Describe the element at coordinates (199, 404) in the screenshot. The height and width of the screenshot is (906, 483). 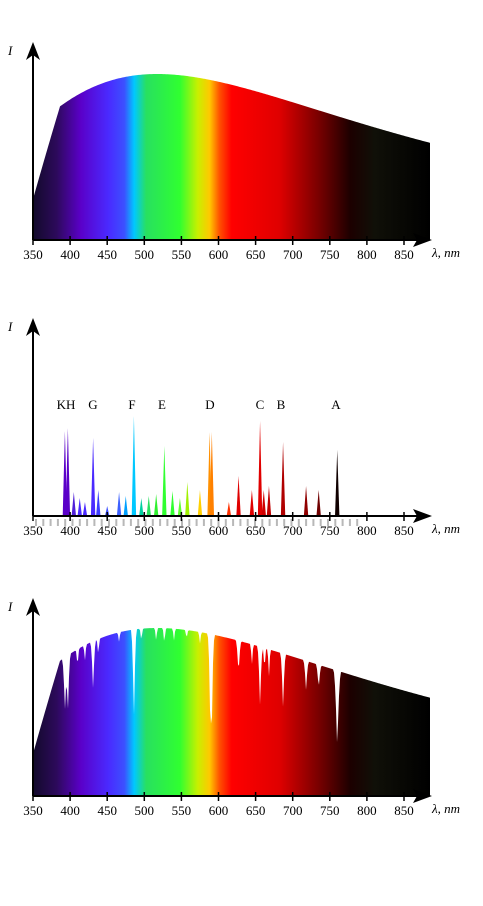
I see `fraunhofer-labels: KH G F E D C B A` at that location.